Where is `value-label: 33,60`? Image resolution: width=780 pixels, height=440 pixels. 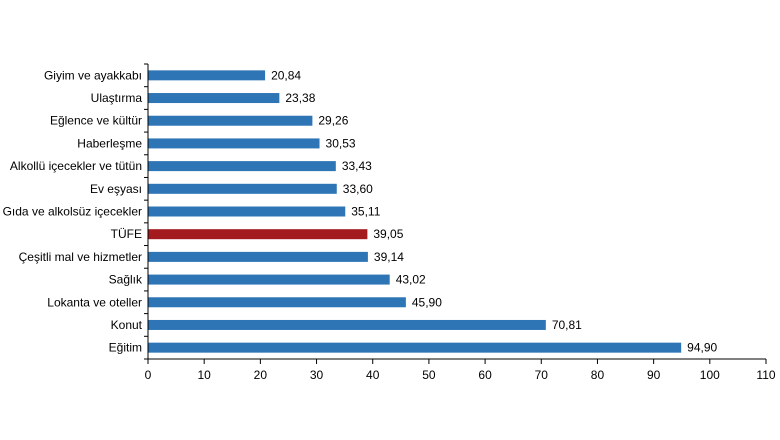
value-label: 33,60 is located at coordinates (358, 189).